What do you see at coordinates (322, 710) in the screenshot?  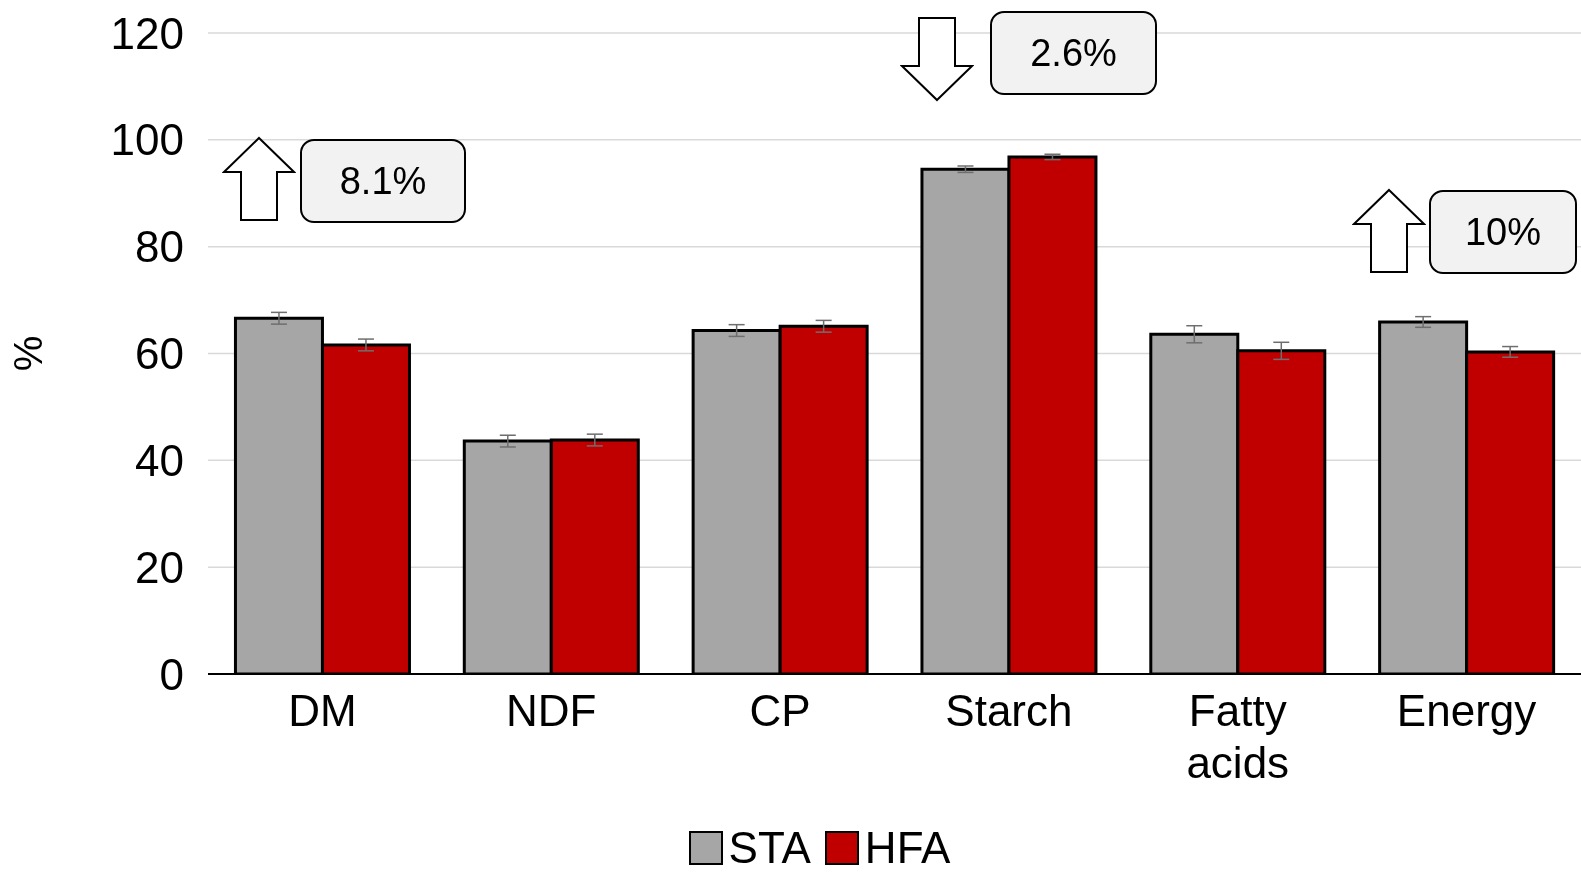 I see `x-tick-label: DM` at bounding box center [322, 710].